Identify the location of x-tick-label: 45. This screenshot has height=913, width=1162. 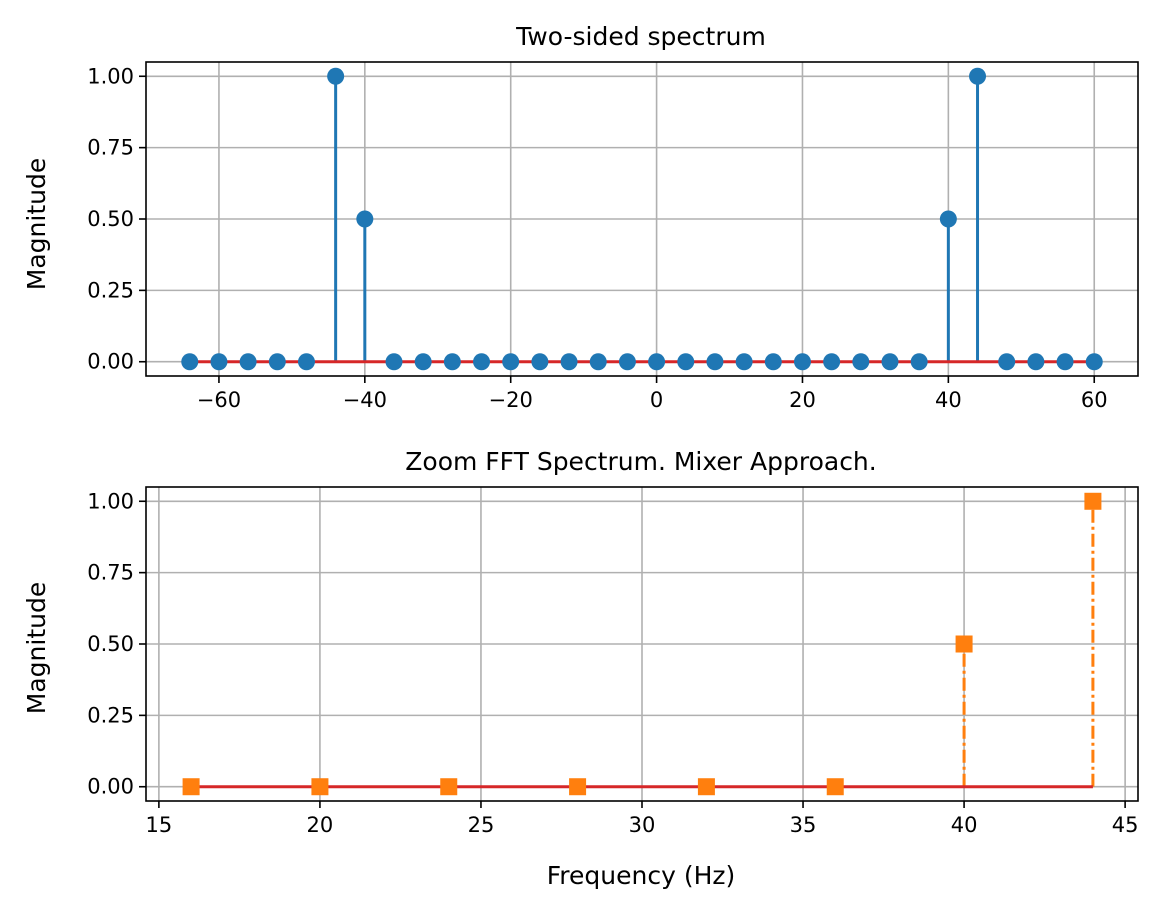
(1125, 825).